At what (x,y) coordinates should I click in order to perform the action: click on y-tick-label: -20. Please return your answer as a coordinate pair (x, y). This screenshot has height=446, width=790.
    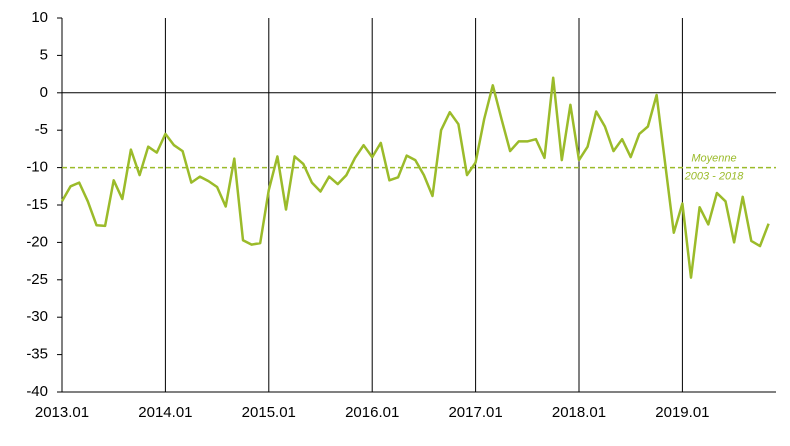
    Looking at the image, I should click on (37, 241).